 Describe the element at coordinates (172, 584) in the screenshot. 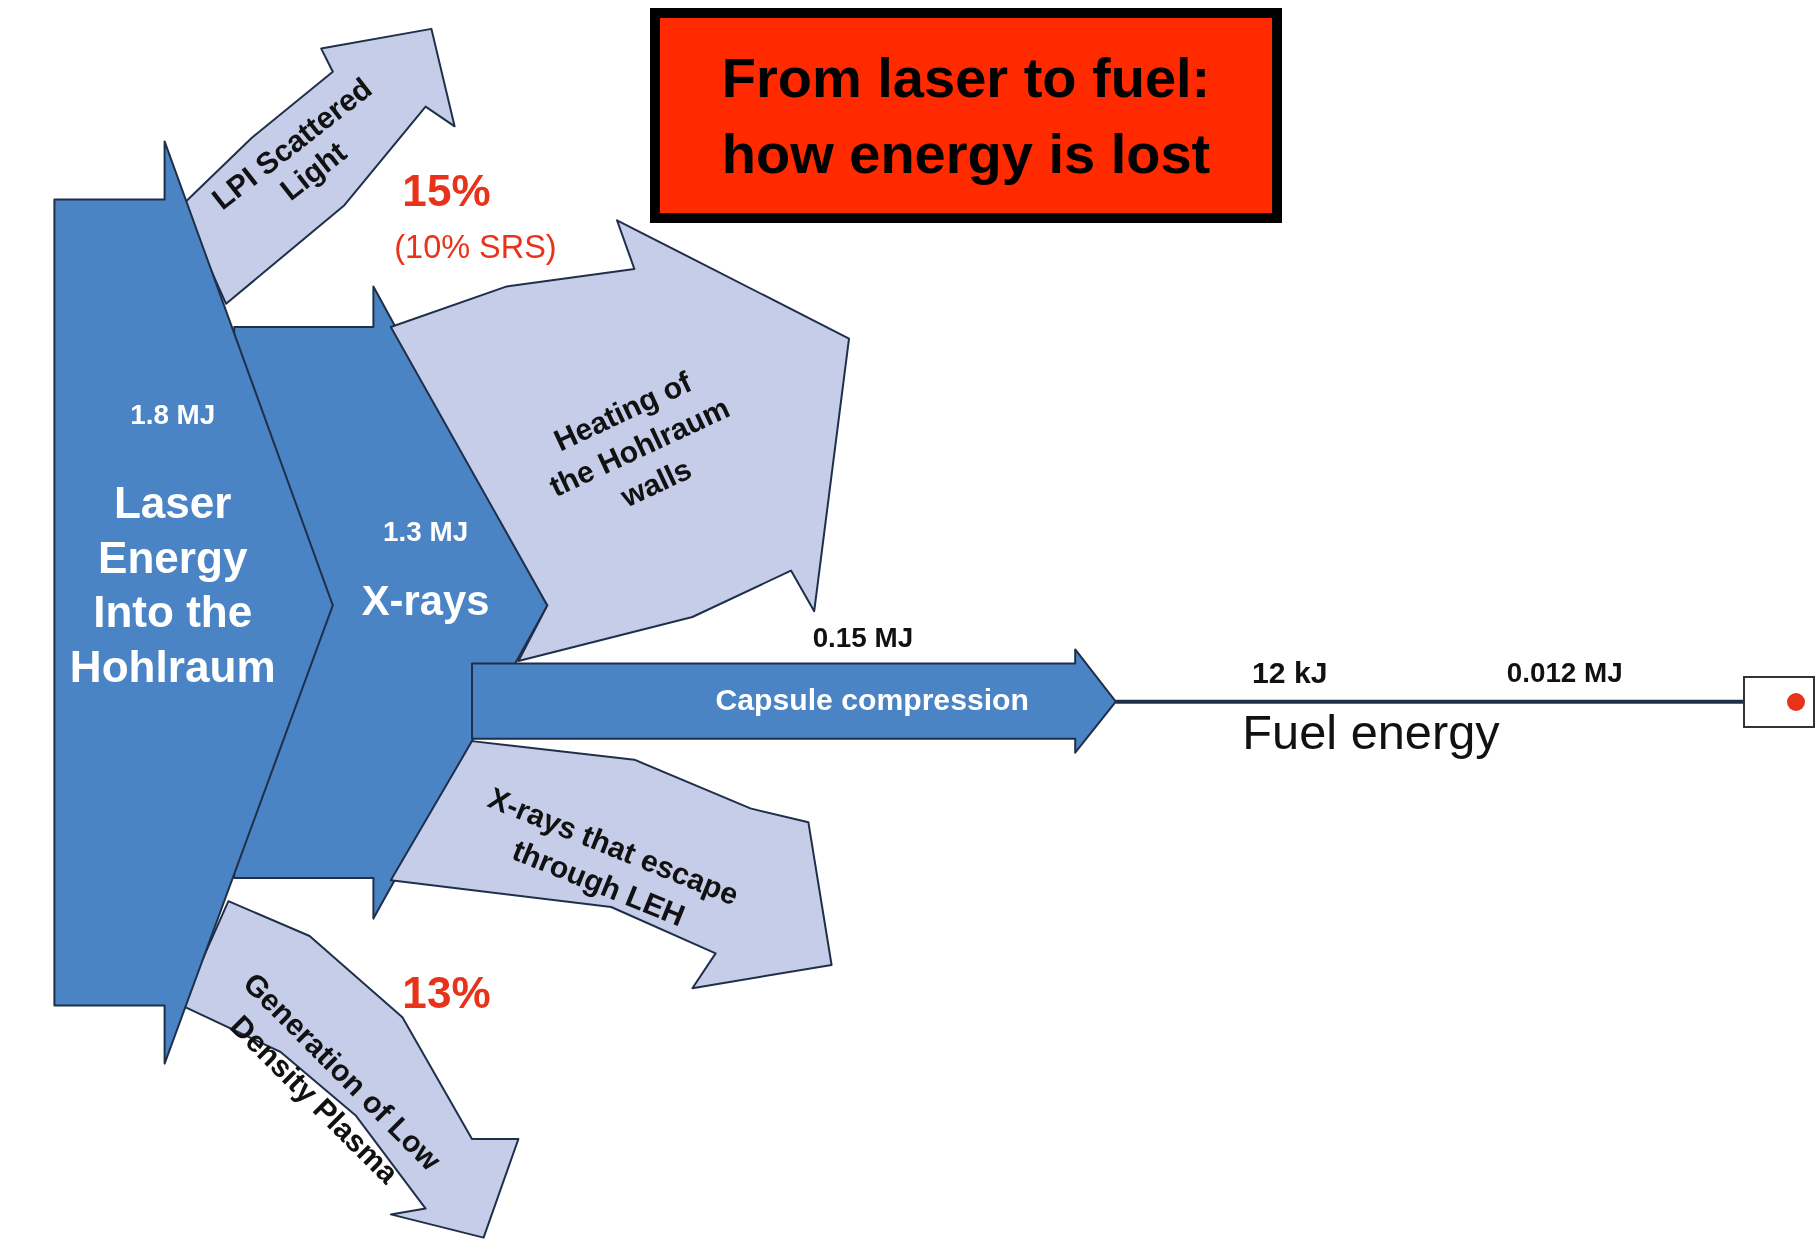

I see `category-label: Laser Energy Into the Hohlraum` at that location.